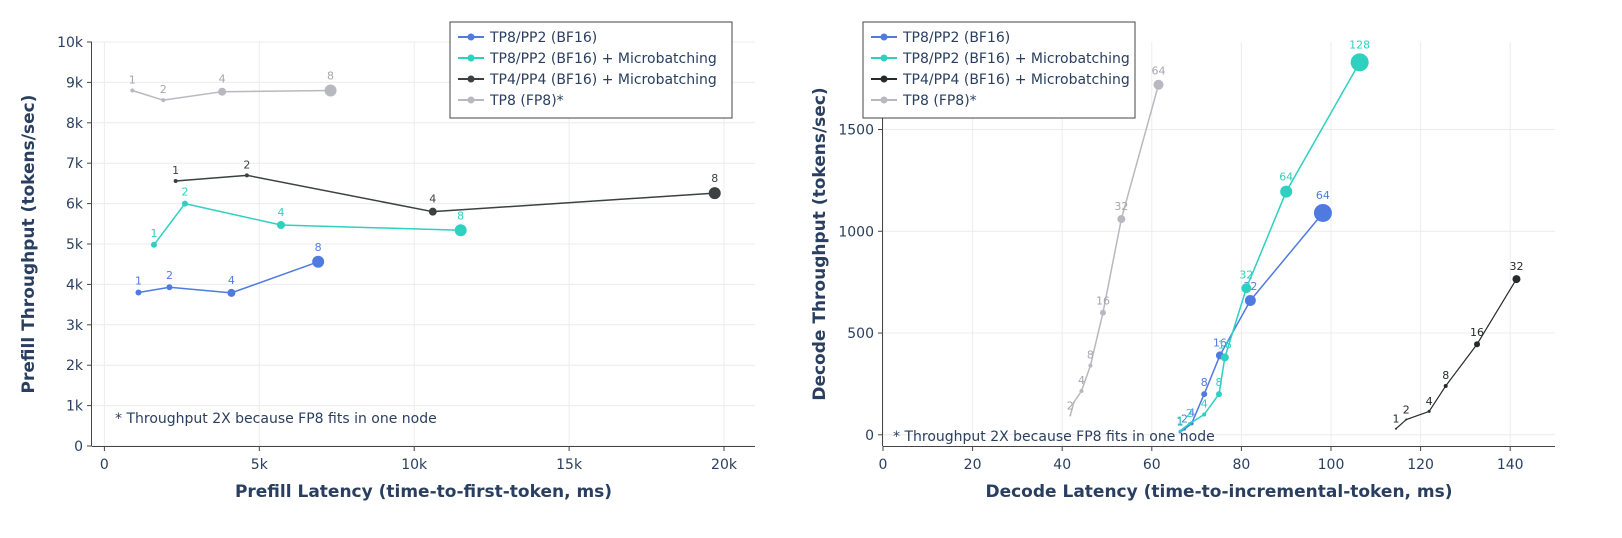  I want to click on x-tick-label: 80, so click(1241, 465).